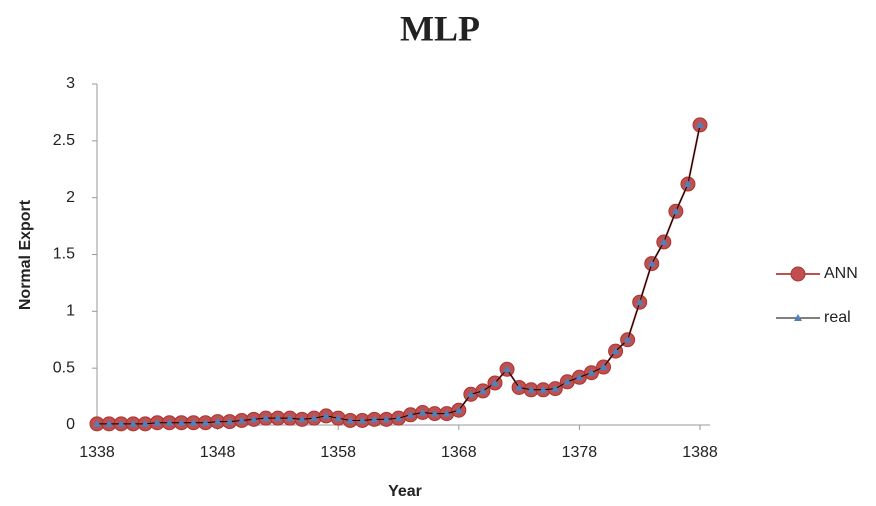 Image resolution: width=876 pixels, height=506 pixels. What do you see at coordinates (580, 452) in the screenshot?
I see `x-tick-label: 1378` at bounding box center [580, 452].